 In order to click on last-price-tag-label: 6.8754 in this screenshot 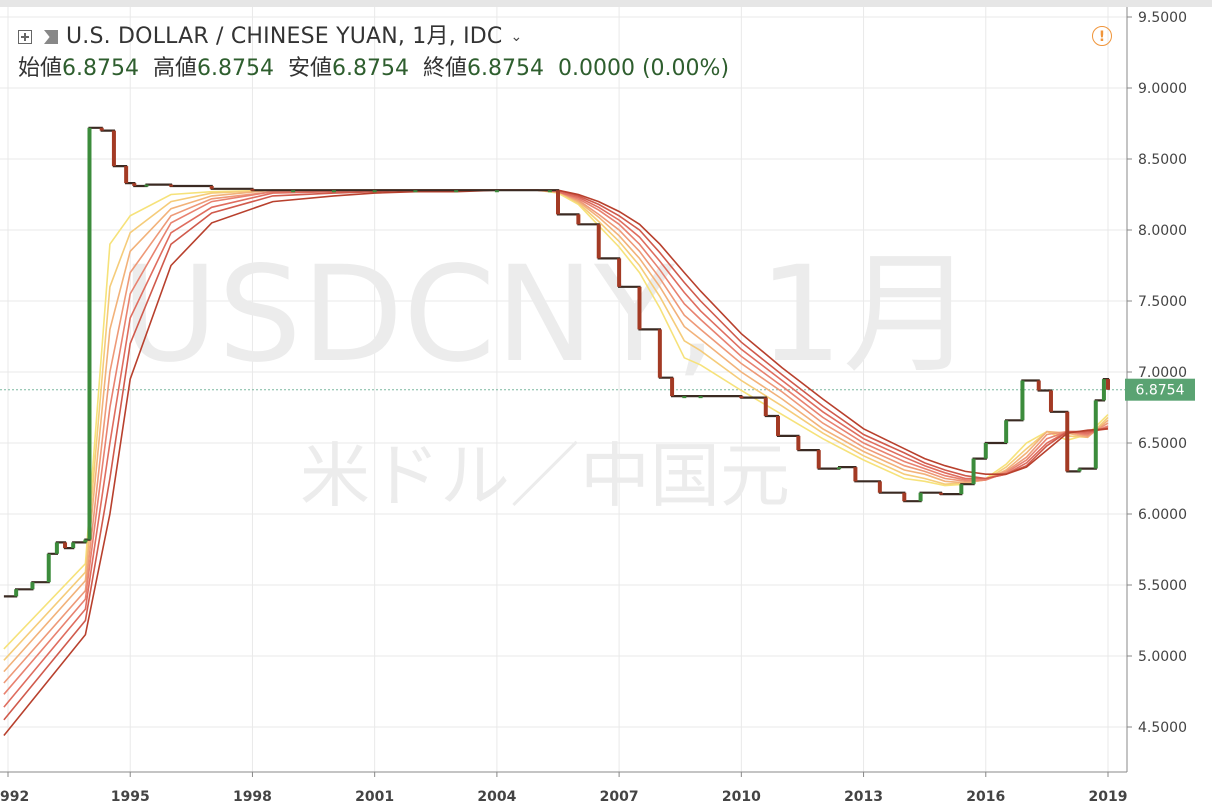, I will do `click(1160, 391)`.